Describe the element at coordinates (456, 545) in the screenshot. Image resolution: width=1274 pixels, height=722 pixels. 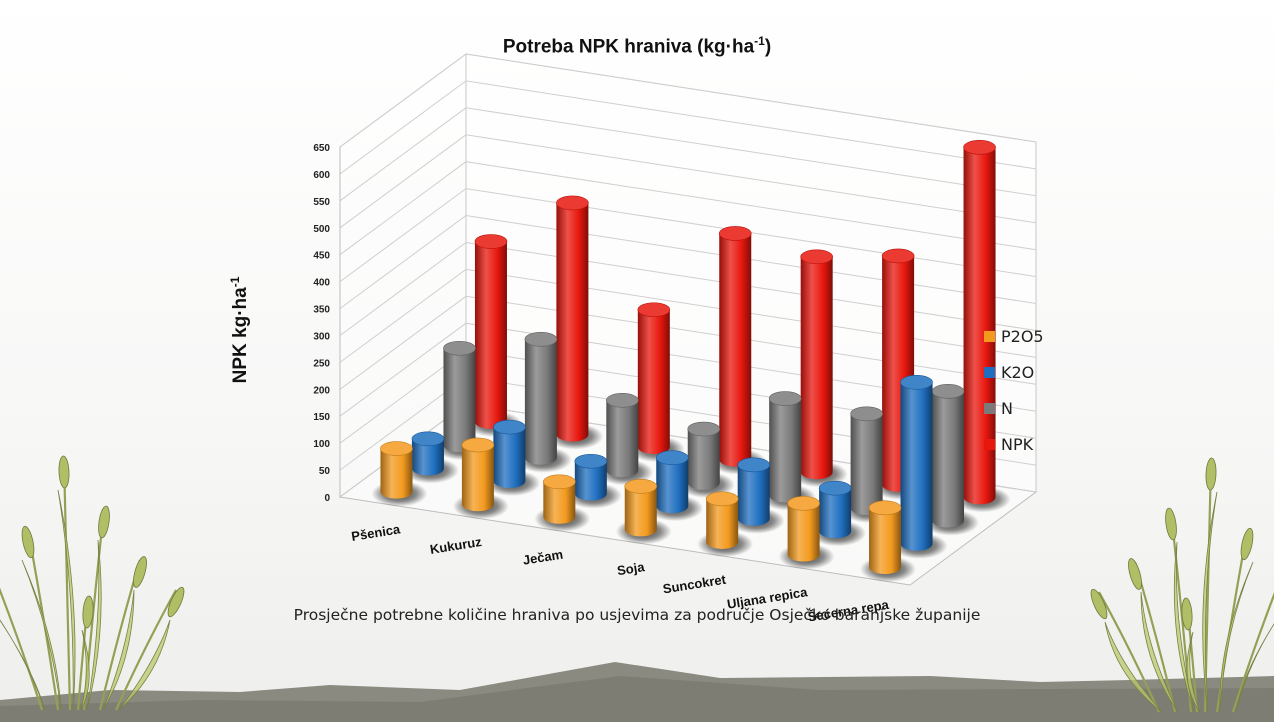
I see `x-tick-label: Kukuruz` at that location.